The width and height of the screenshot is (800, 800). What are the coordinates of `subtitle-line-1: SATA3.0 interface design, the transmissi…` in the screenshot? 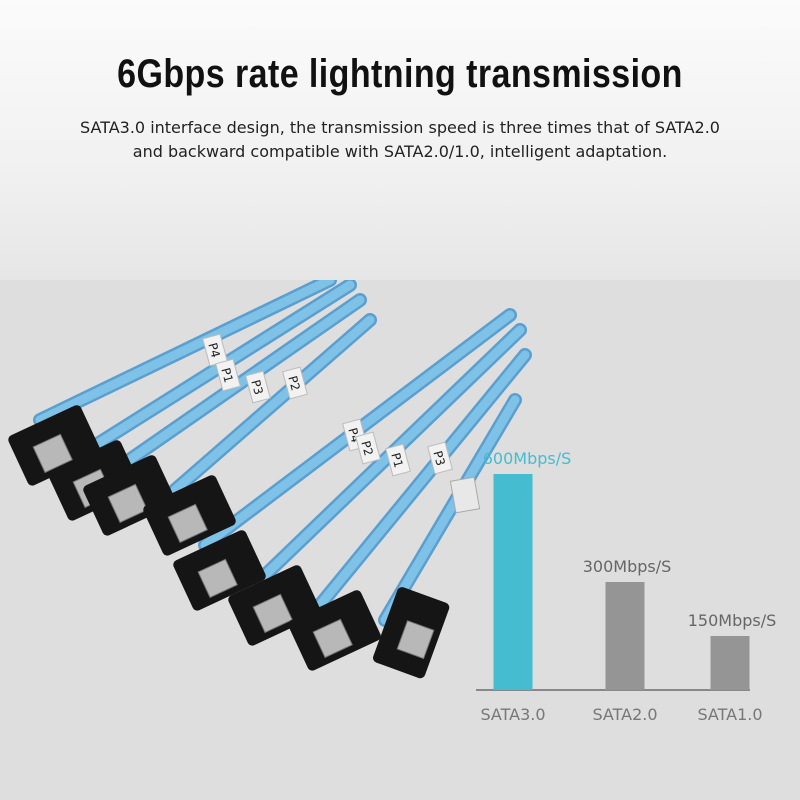 It's located at (400, 127).